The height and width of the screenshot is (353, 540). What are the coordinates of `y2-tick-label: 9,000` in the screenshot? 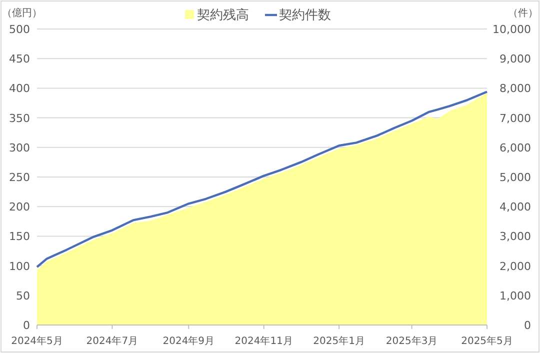 It's located at (515, 59).